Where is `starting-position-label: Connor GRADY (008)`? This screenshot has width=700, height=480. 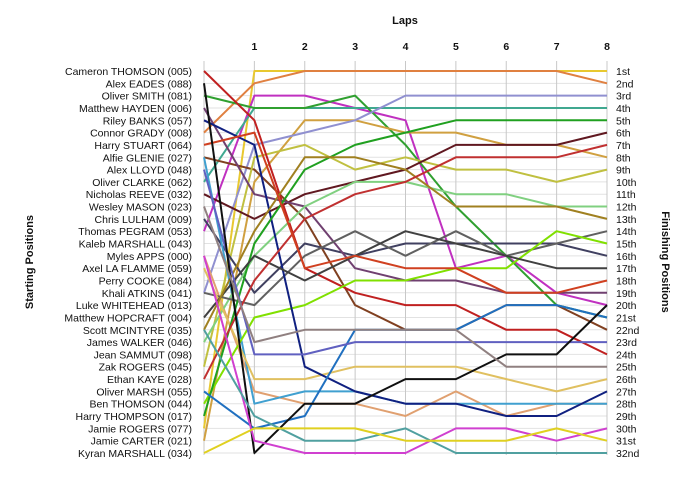 starting-position-label: Connor GRADY (008) is located at coordinates (141, 134).